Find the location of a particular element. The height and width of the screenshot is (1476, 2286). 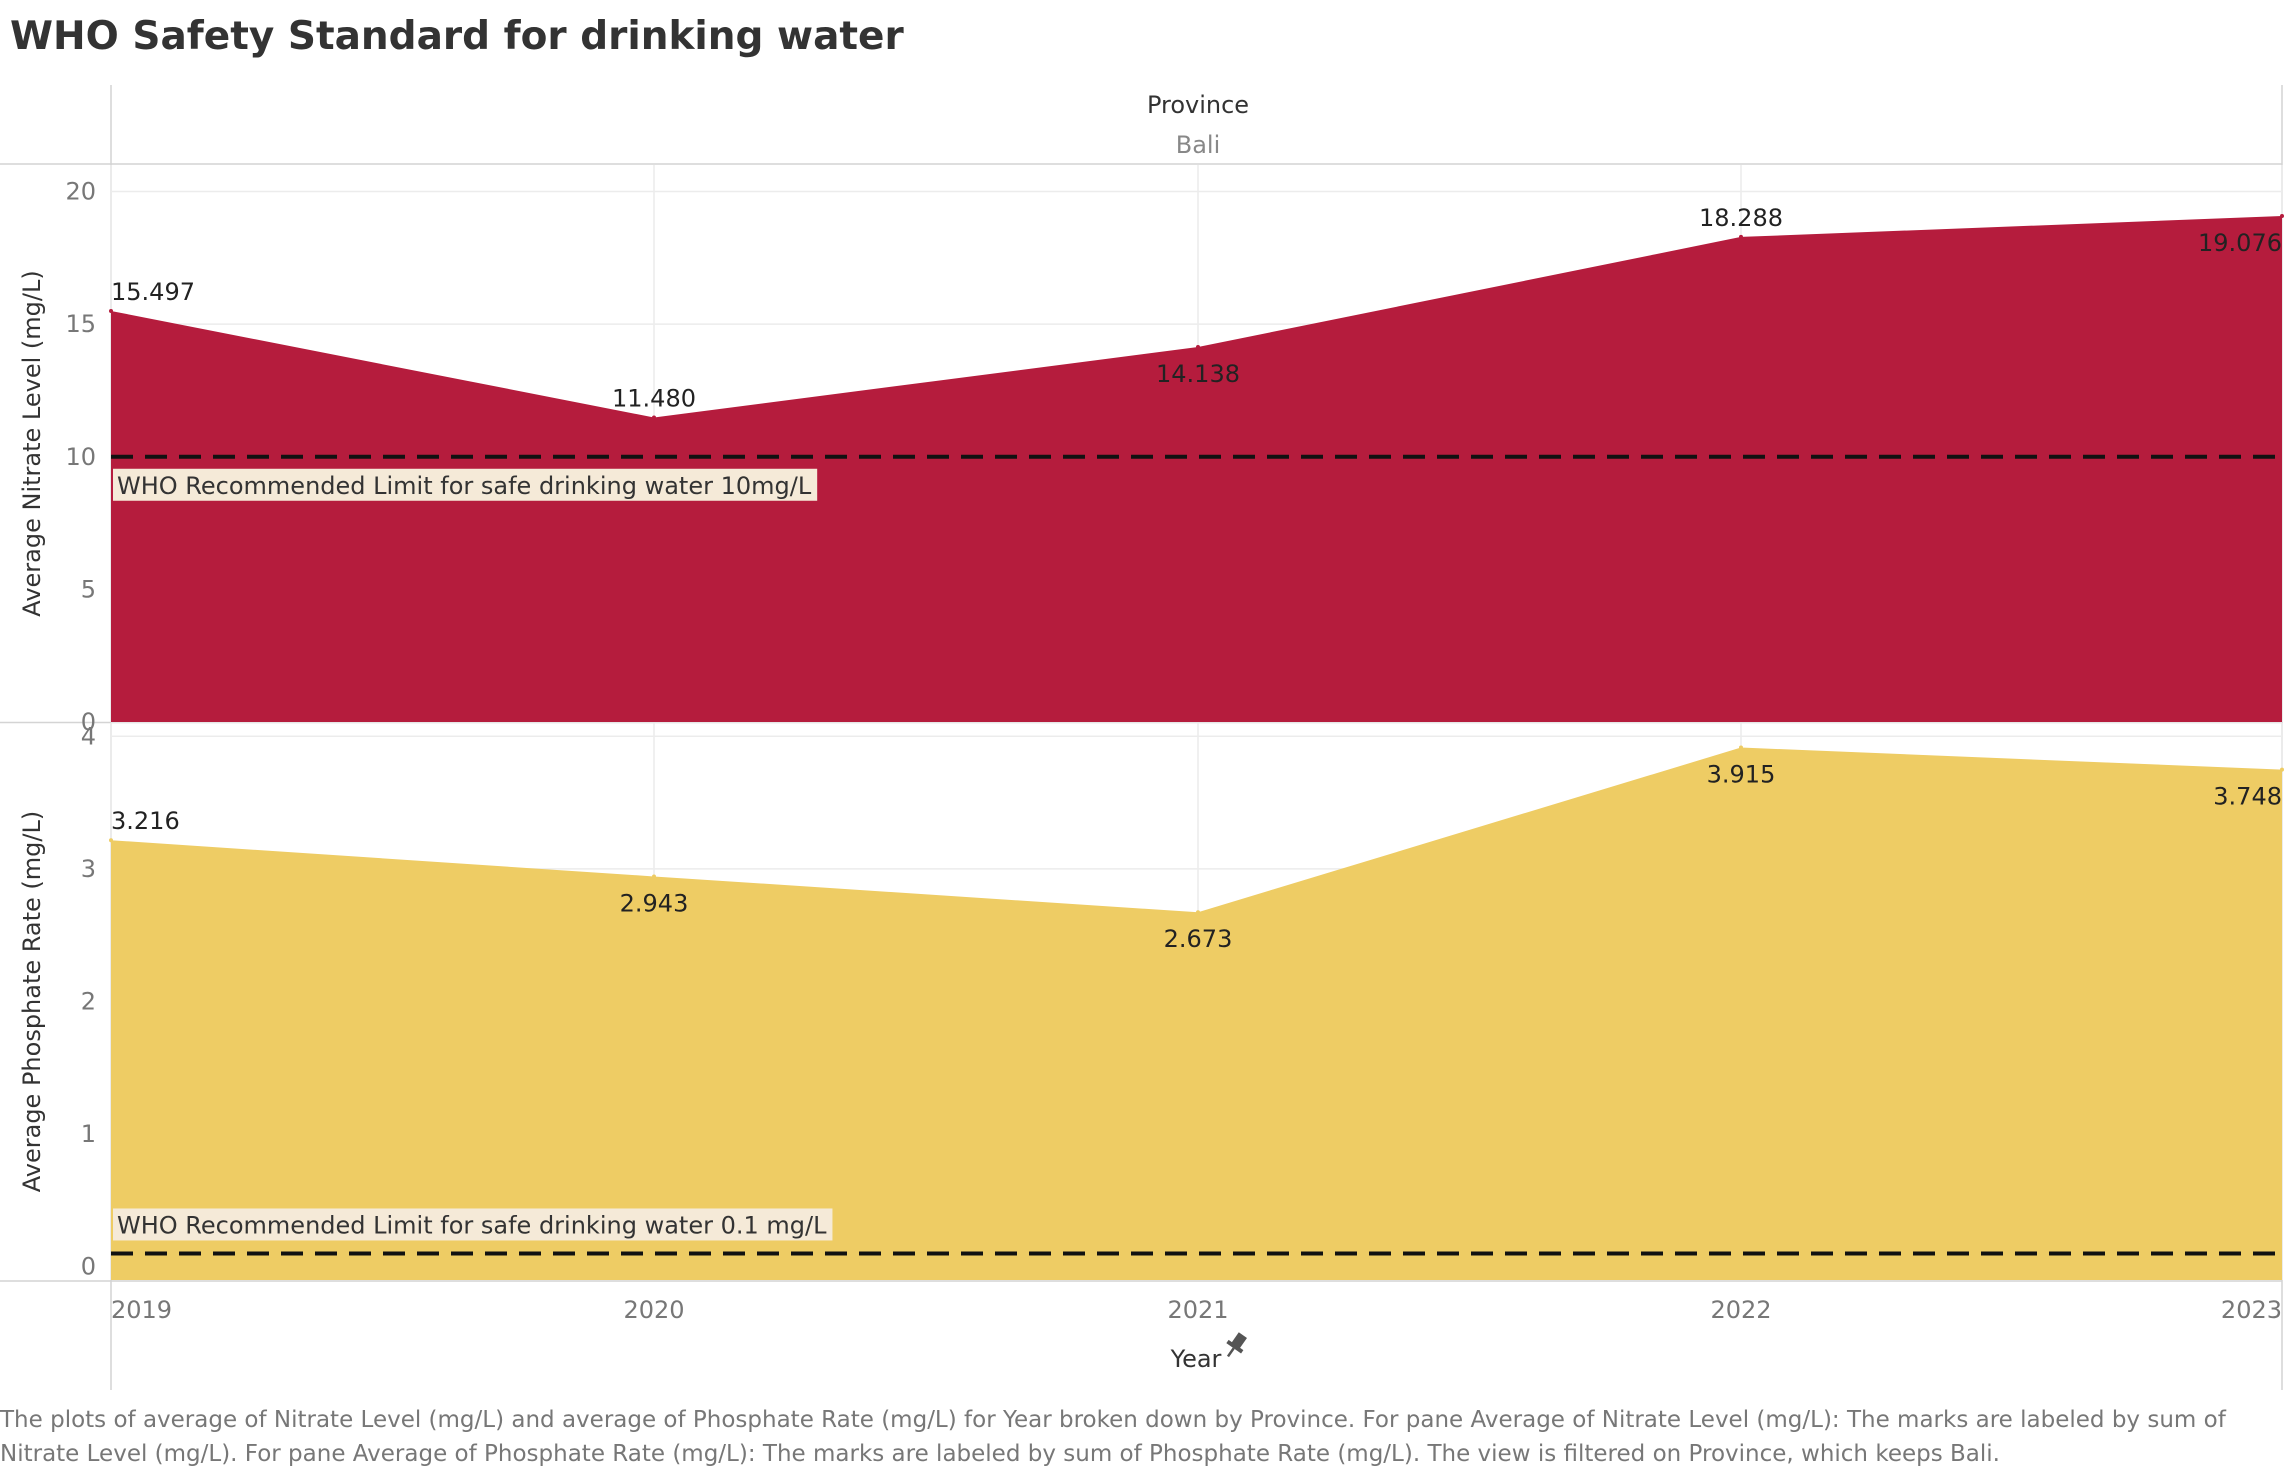

data-label: 15.497 is located at coordinates (153, 292).